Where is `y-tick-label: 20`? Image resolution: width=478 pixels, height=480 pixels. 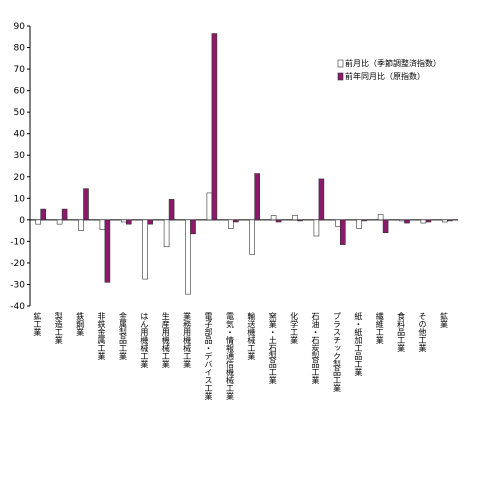 y-tick-label: 20 is located at coordinates (20, 178).